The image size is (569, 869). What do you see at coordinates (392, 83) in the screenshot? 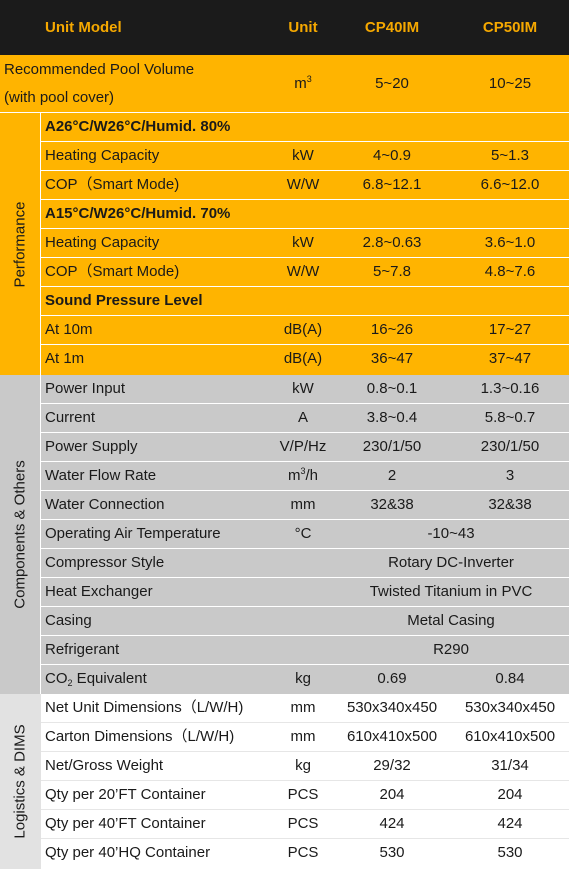
I see `pool-volume-cp40: 5~20` at bounding box center [392, 83].